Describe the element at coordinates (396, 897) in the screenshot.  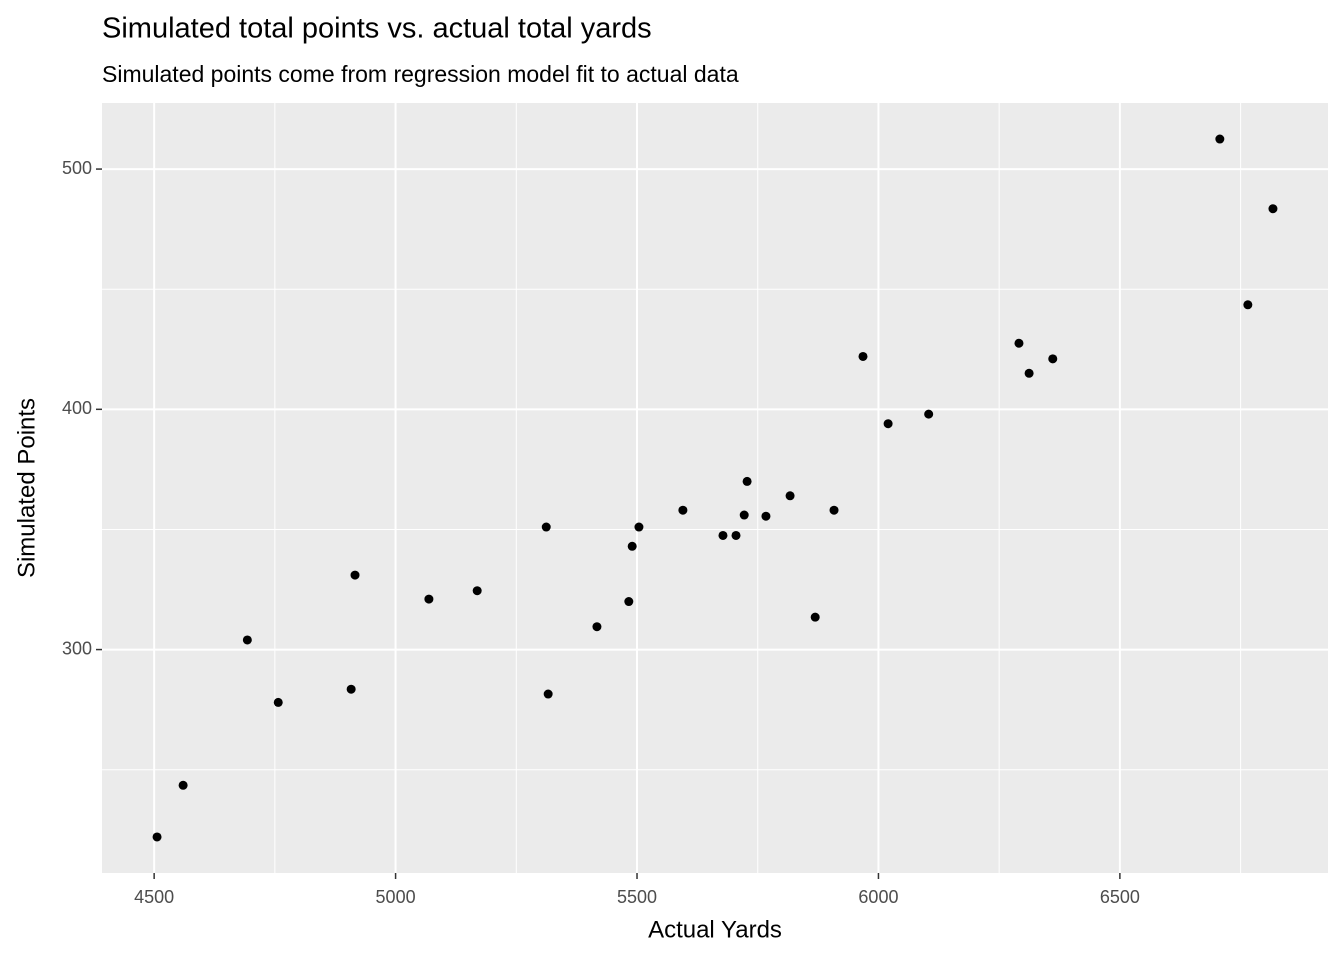
I see `x-tick-label: 5000` at that location.